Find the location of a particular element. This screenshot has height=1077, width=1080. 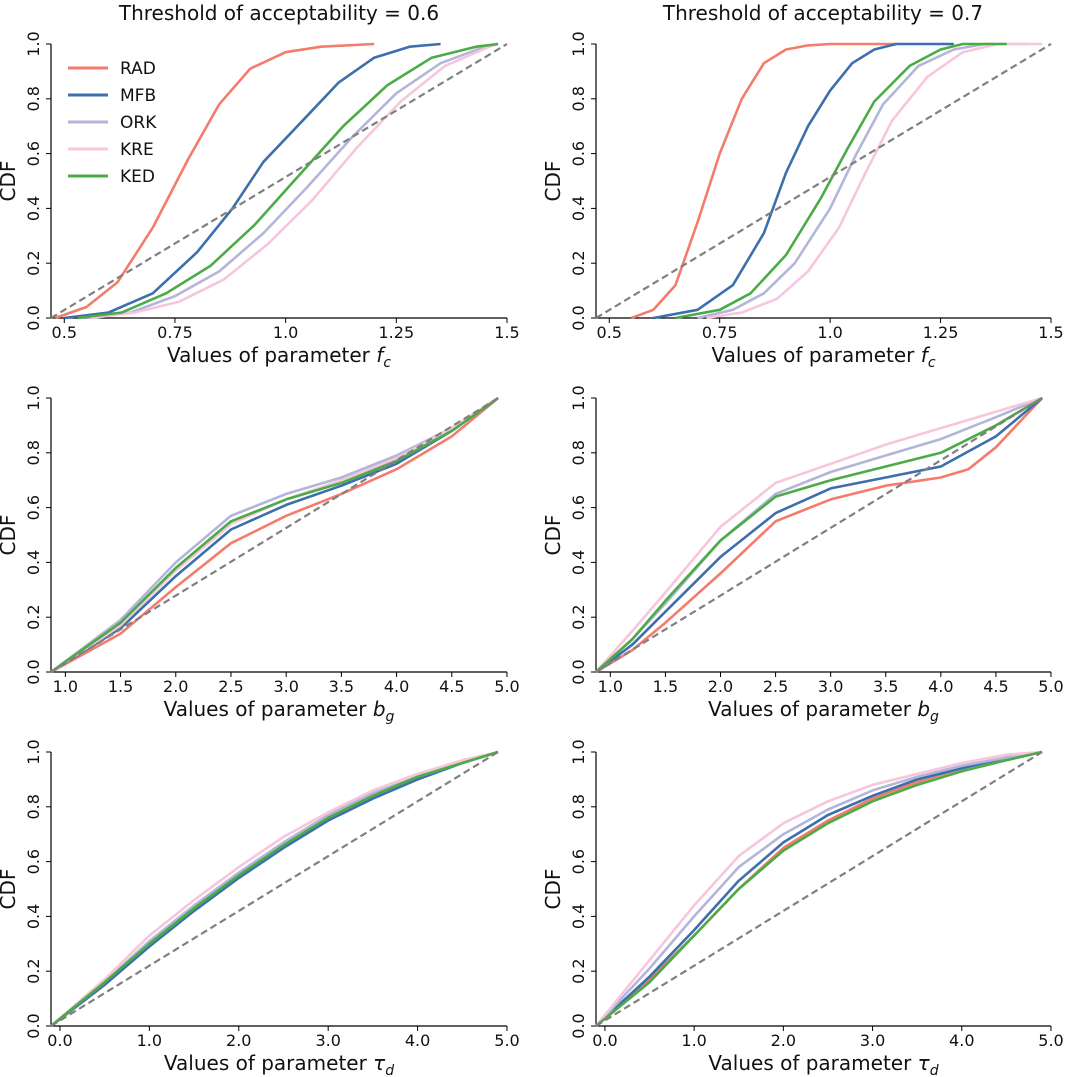

column-title-right: Threshold of acceptability = 0.7 is located at coordinates (822, 13).